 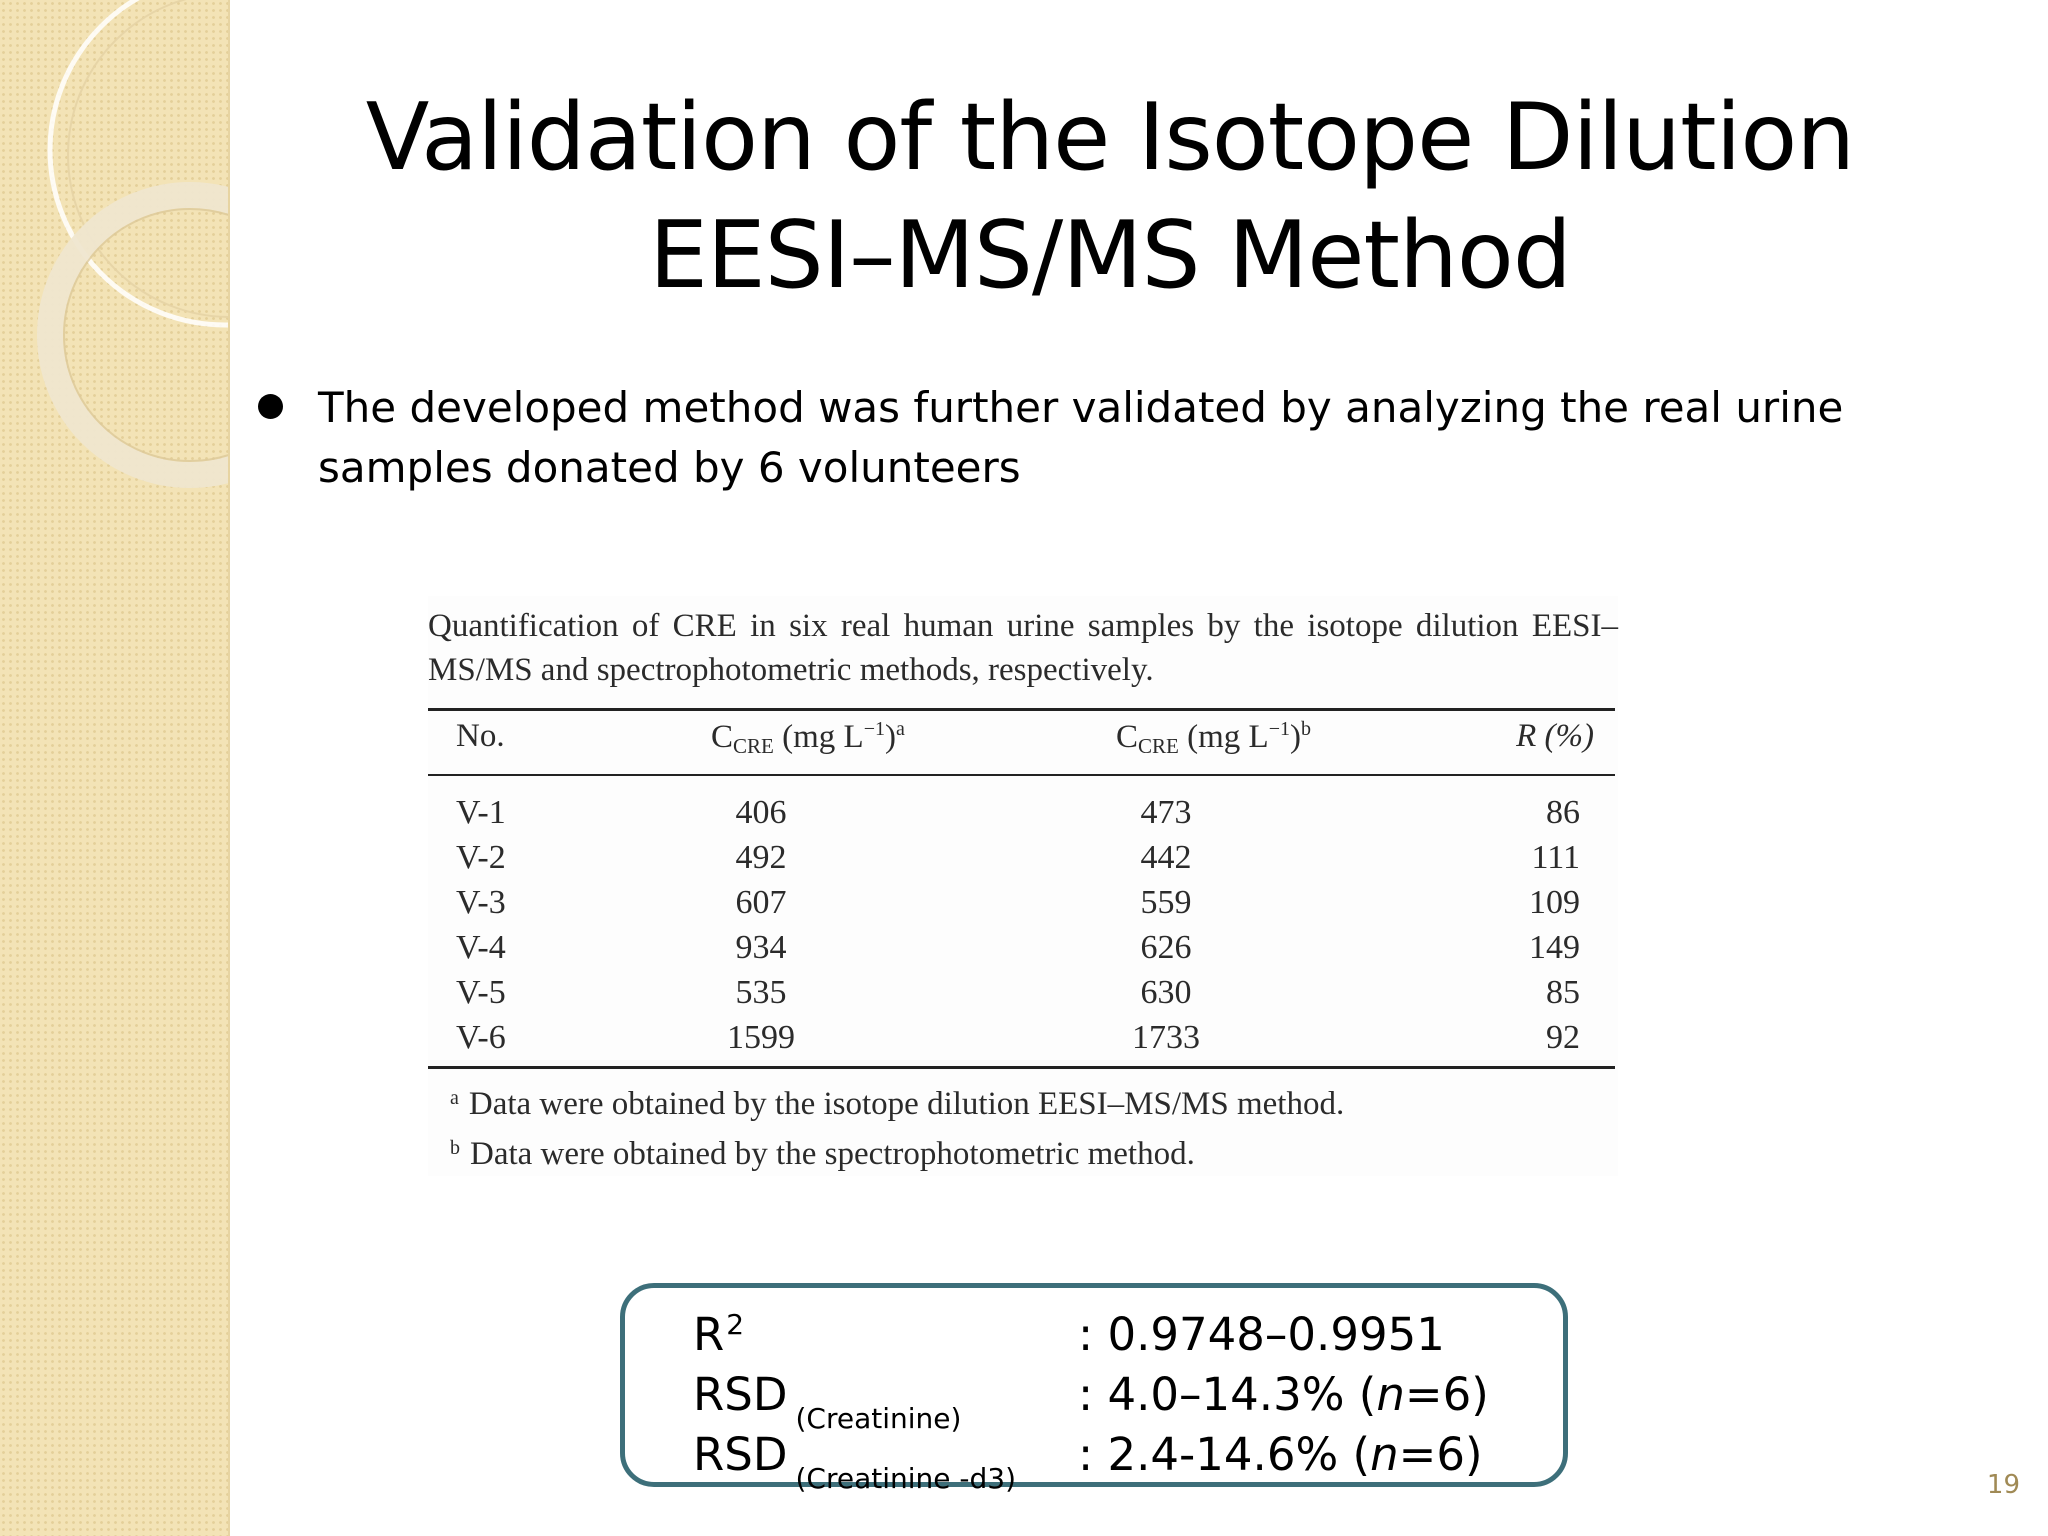 I want to click on cell-no: V-1, so click(x=481, y=812).